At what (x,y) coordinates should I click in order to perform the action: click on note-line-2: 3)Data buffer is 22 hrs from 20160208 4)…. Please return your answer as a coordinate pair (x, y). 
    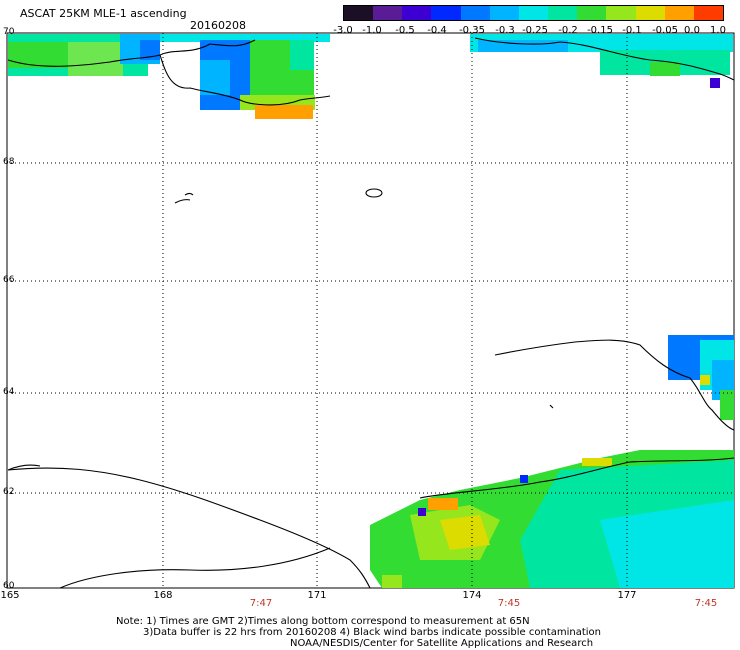
    Looking at the image, I should click on (372, 632).